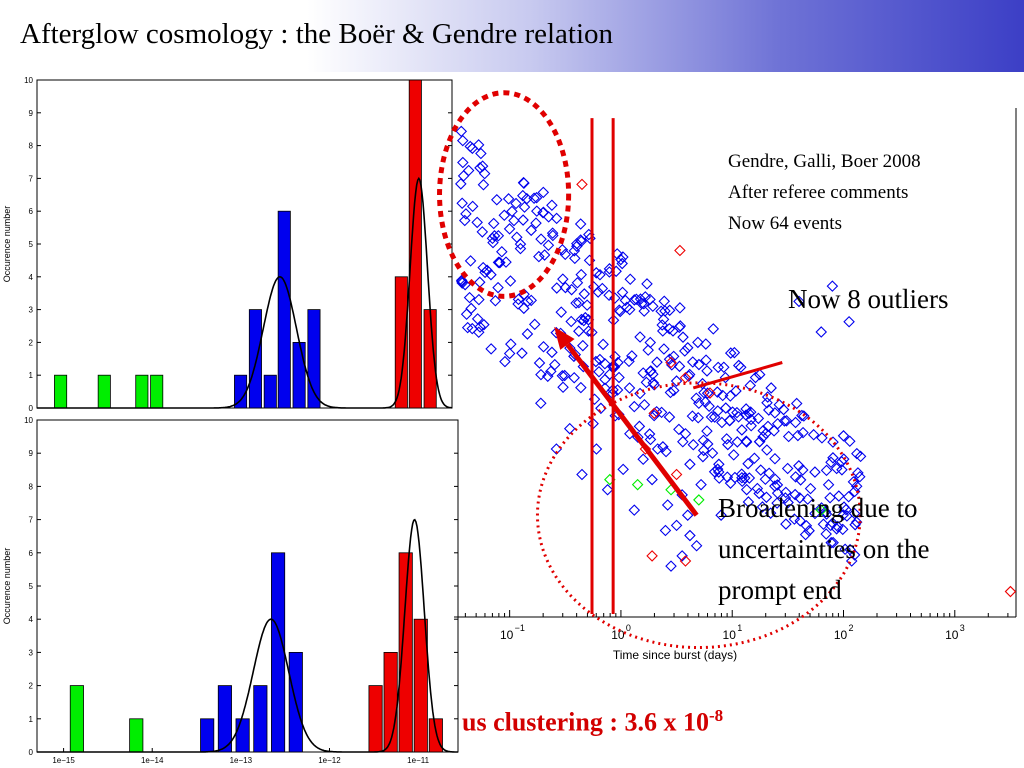  Describe the element at coordinates (504, 194) in the screenshot. I see `cluster-ellipse` at that location.